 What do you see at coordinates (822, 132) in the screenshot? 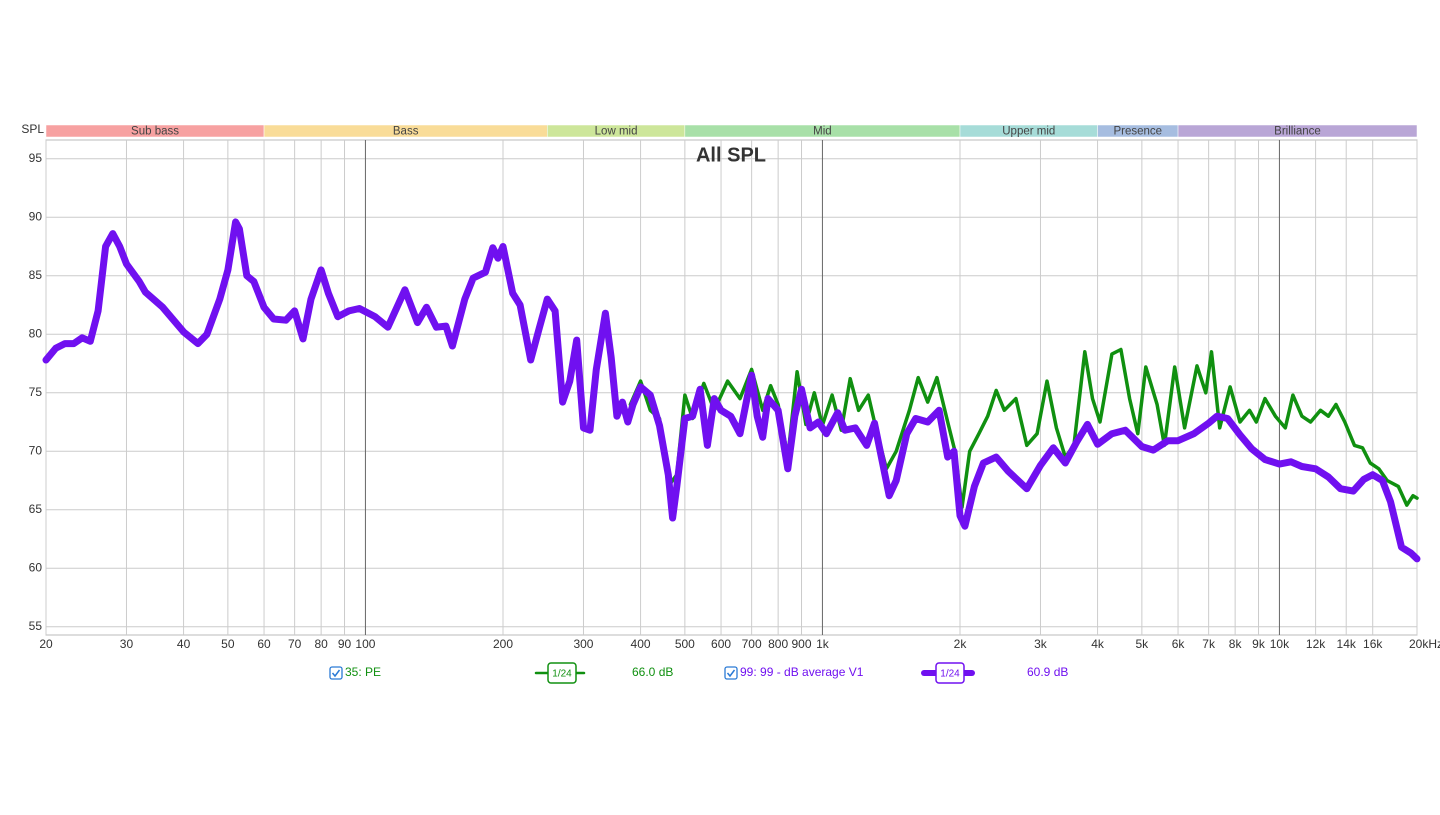
I see `band-label: Mid` at bounding box center [822, 132].